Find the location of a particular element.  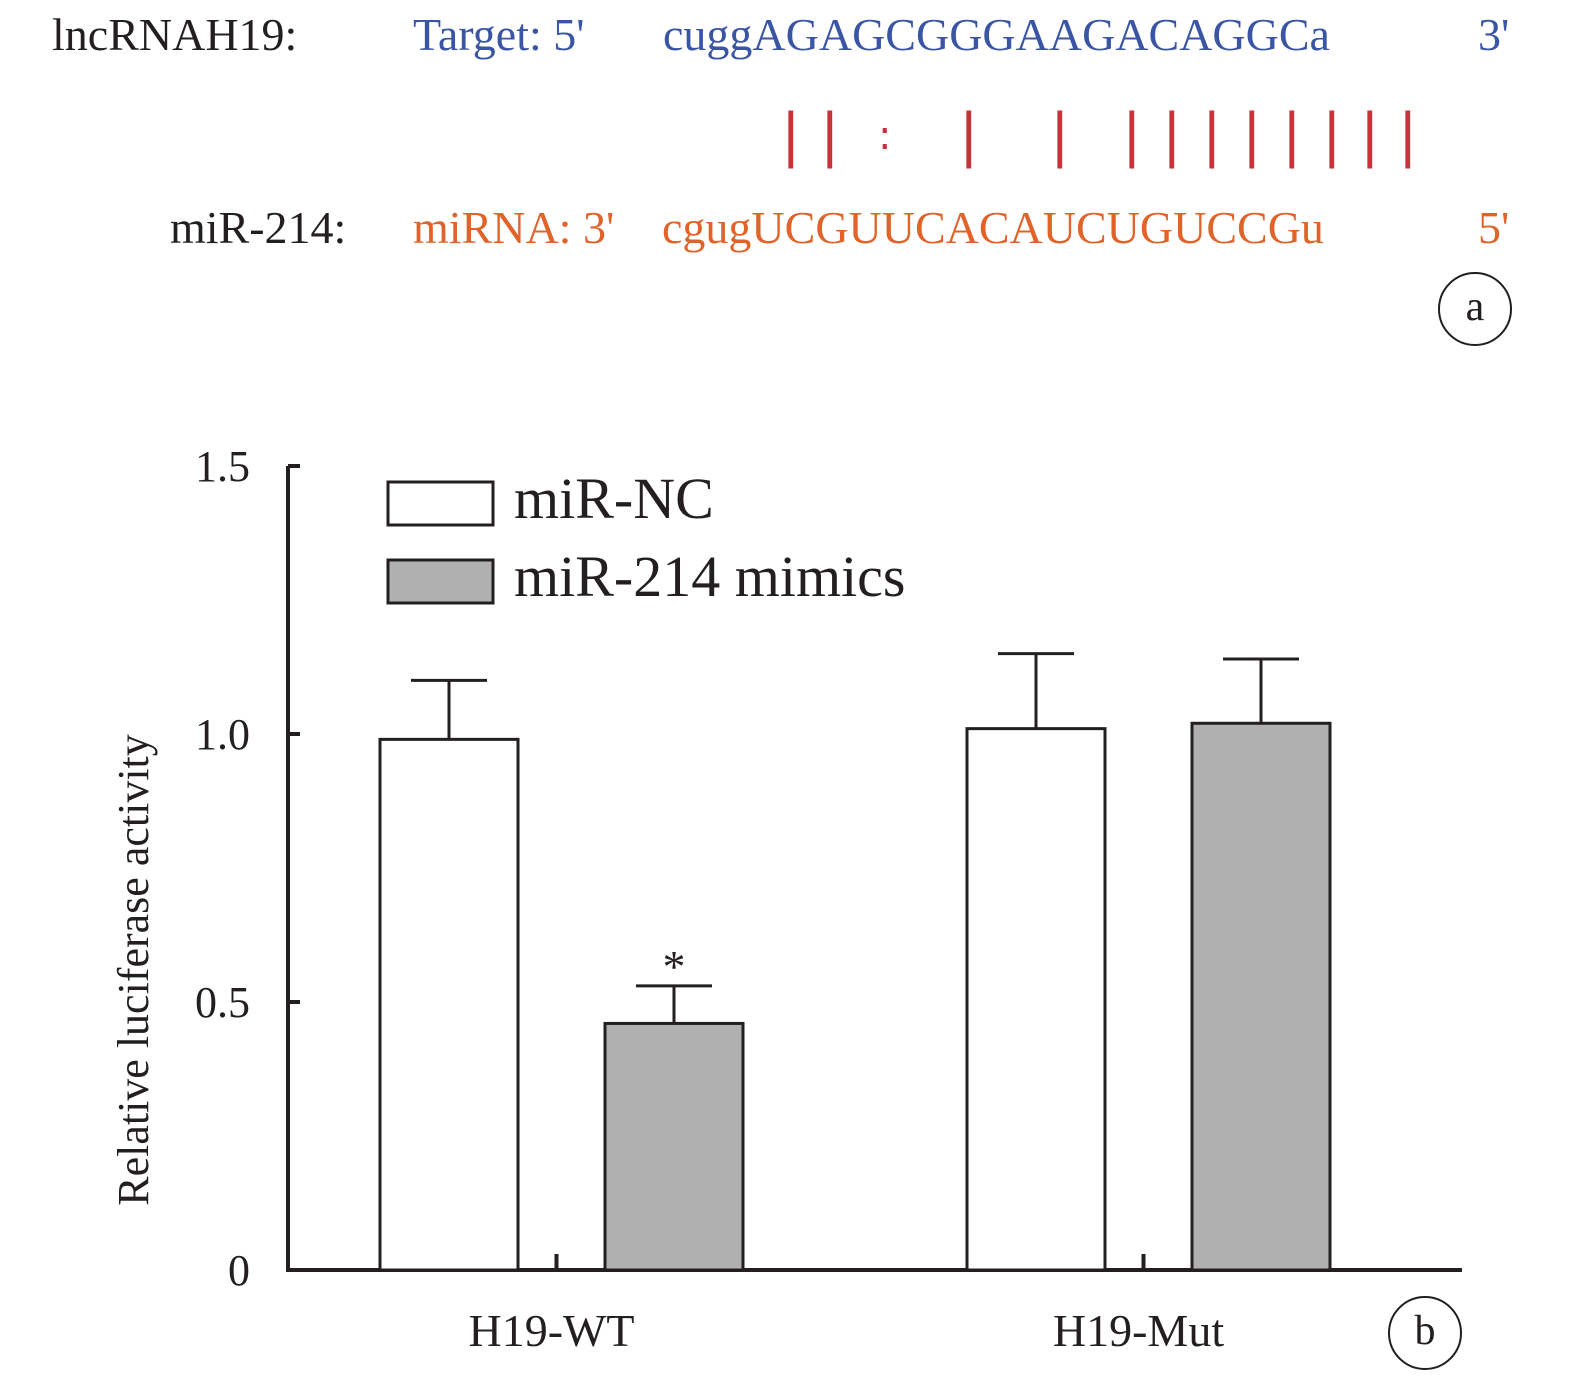

significance-mark: * is located at coordinates (674, 966).